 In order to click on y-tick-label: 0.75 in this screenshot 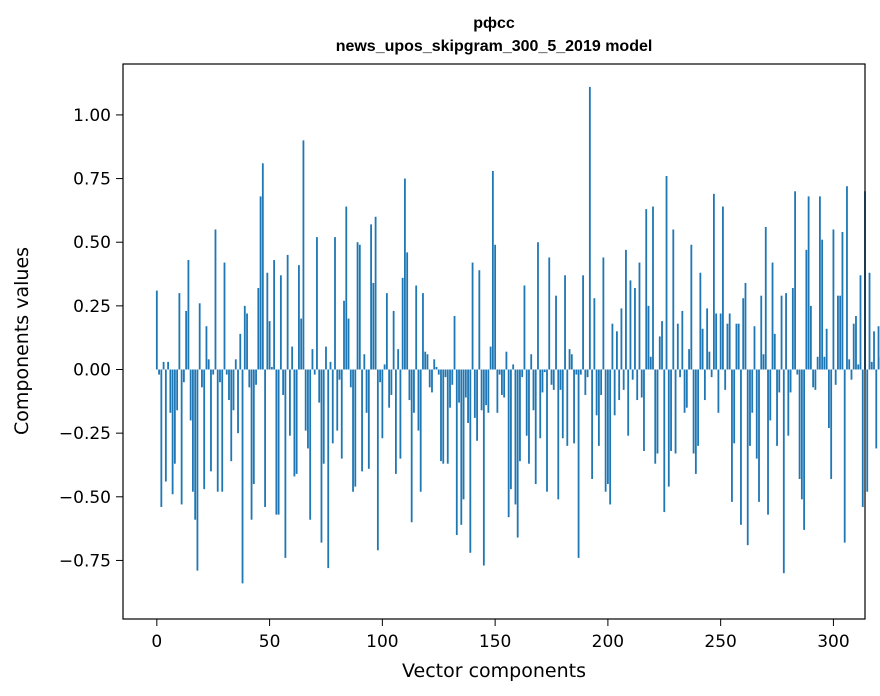, I will do `click(92, 180)`.